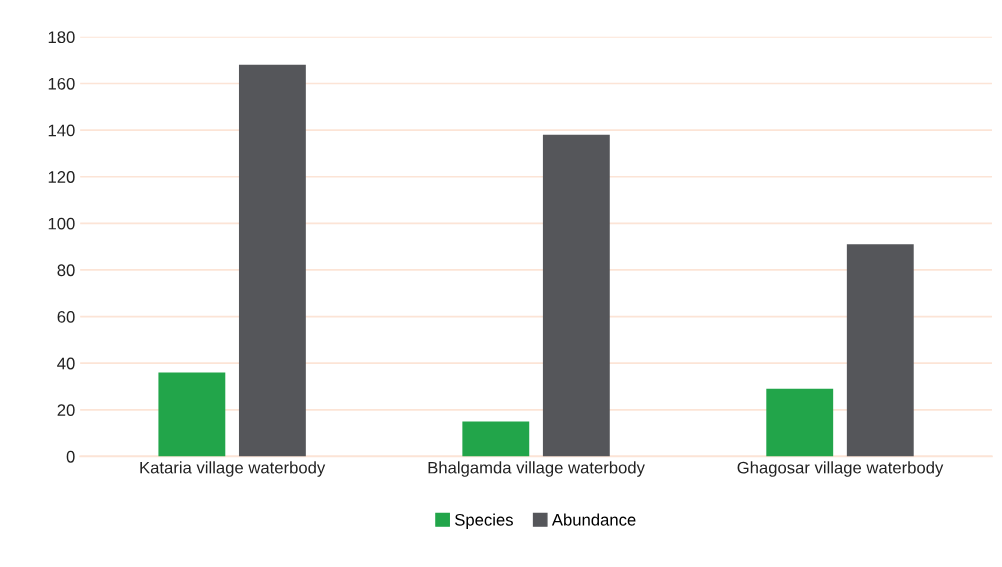  I want to click on y-tick-label: 180, so click(61, 37).